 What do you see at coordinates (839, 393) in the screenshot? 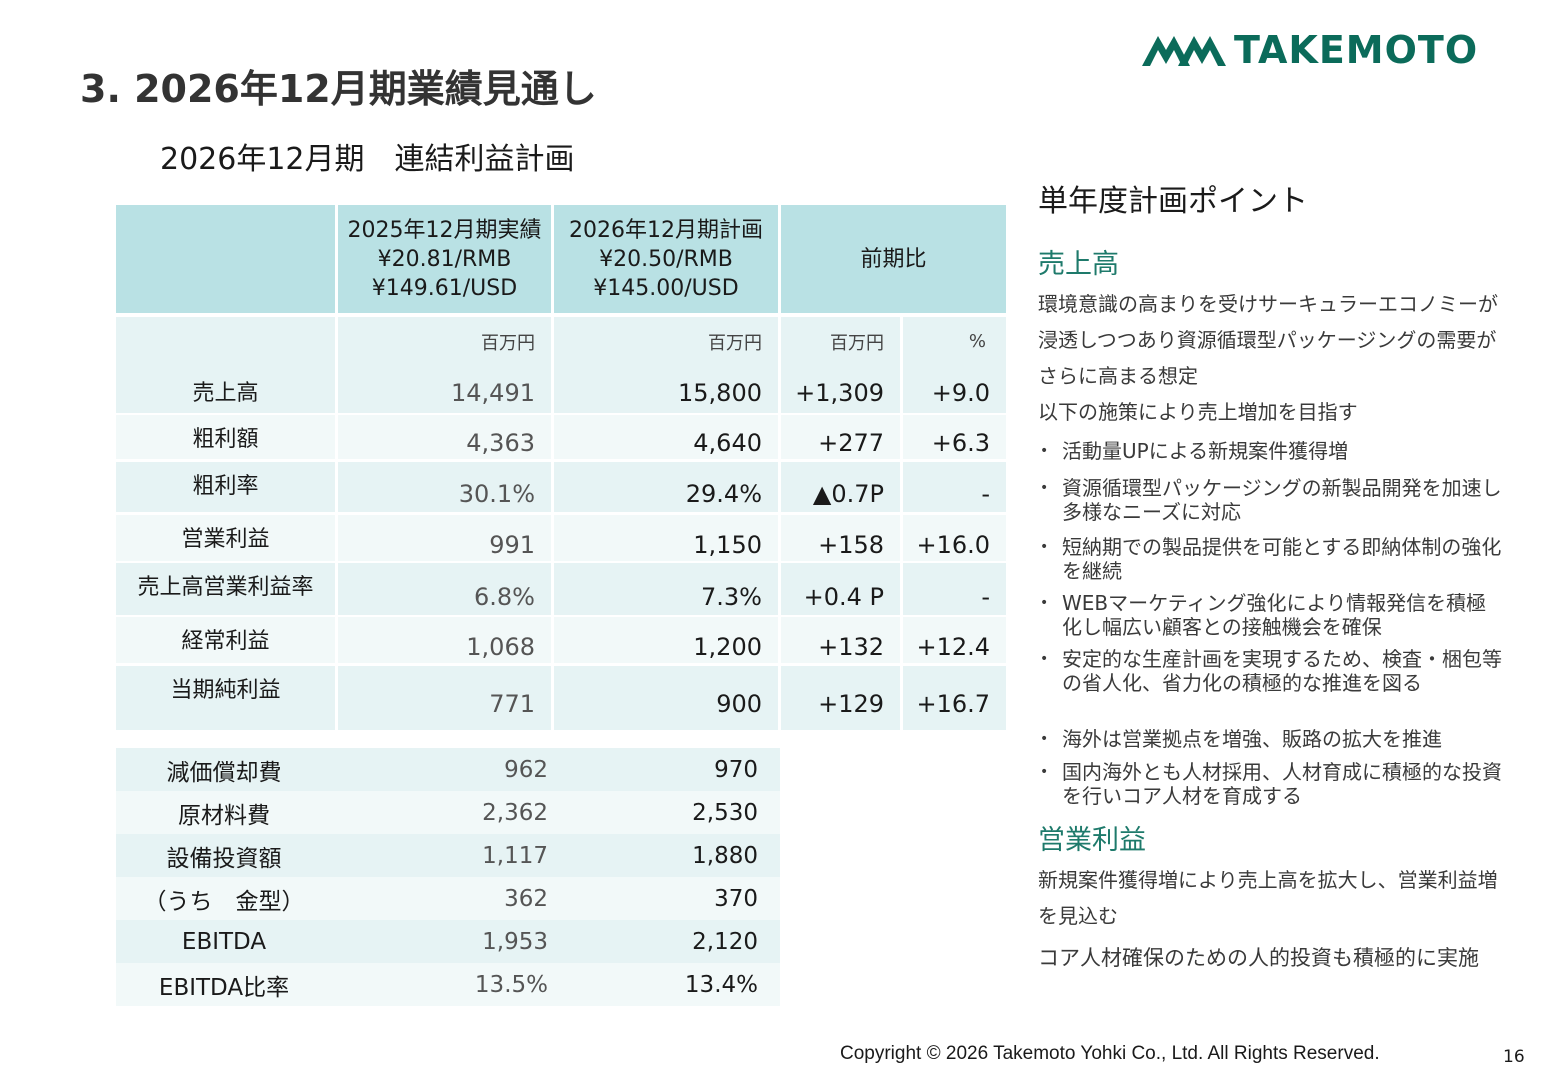
I see `table-cell: +1,309` at bounding box center [839, 393].